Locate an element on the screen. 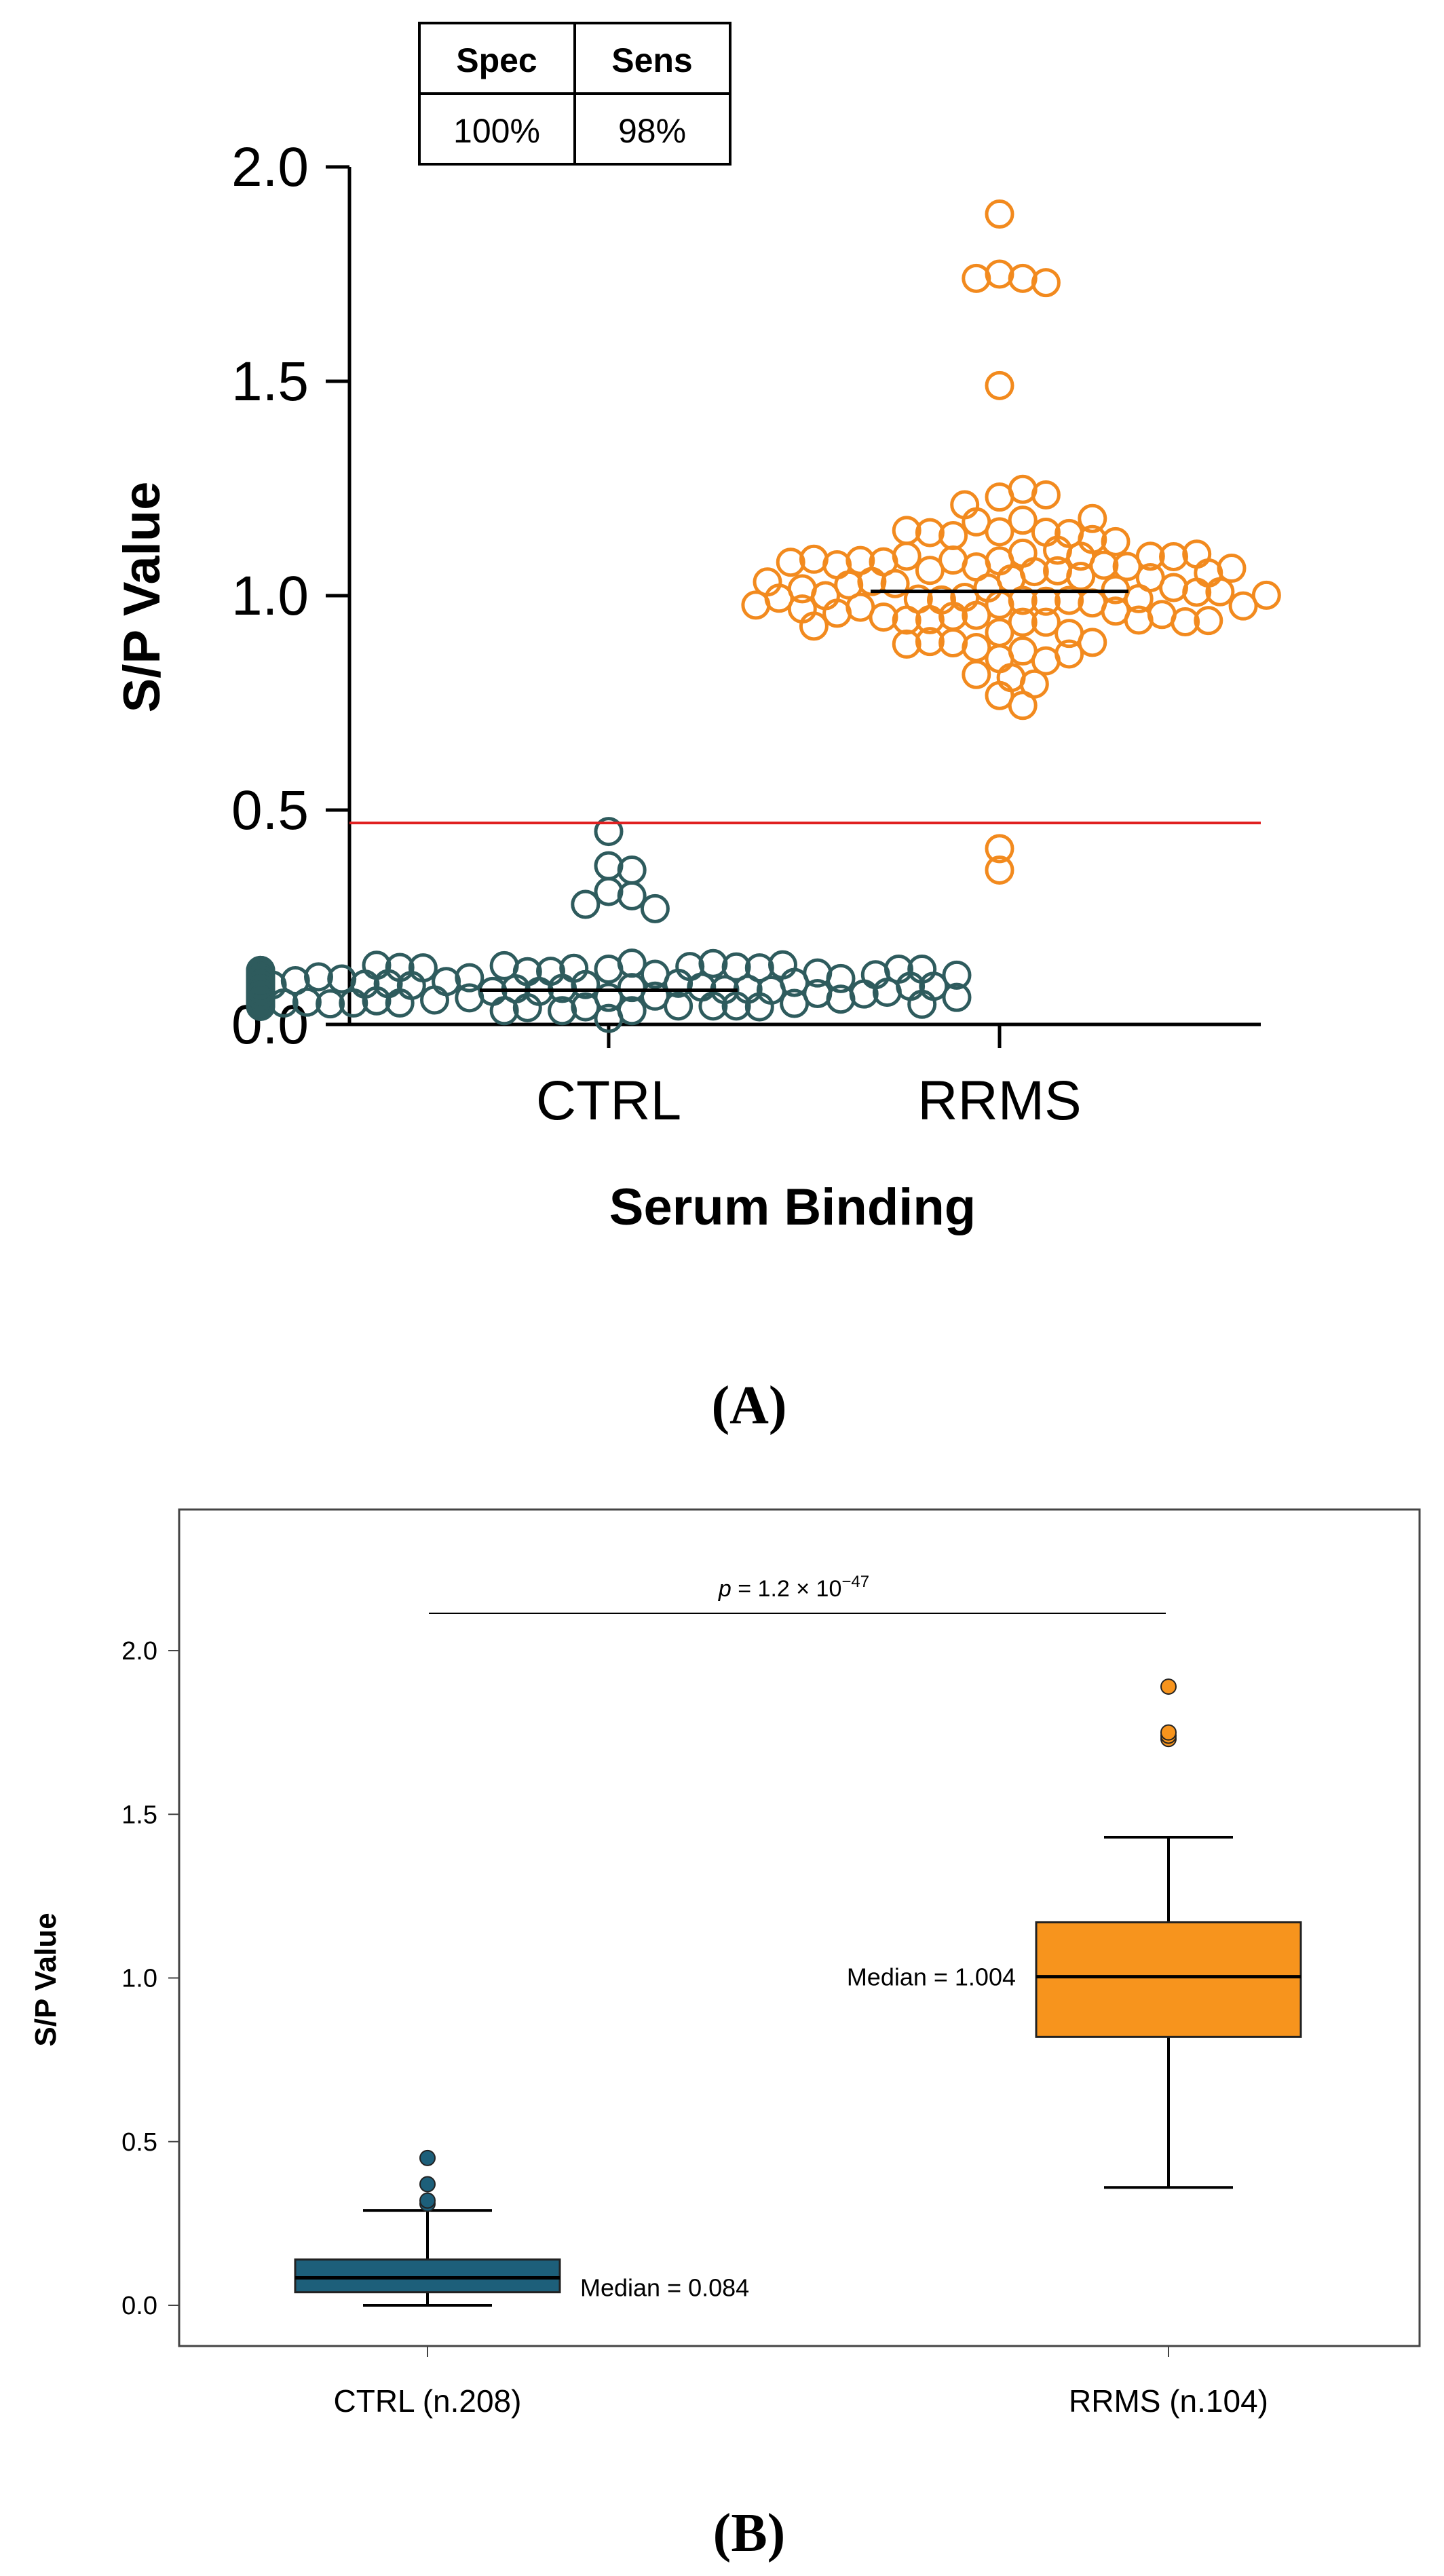 Image resolution: width=1444 pixels, height=2576 pixels. y-tick-label-a: 2.0 is located at coordinates (270, 167).